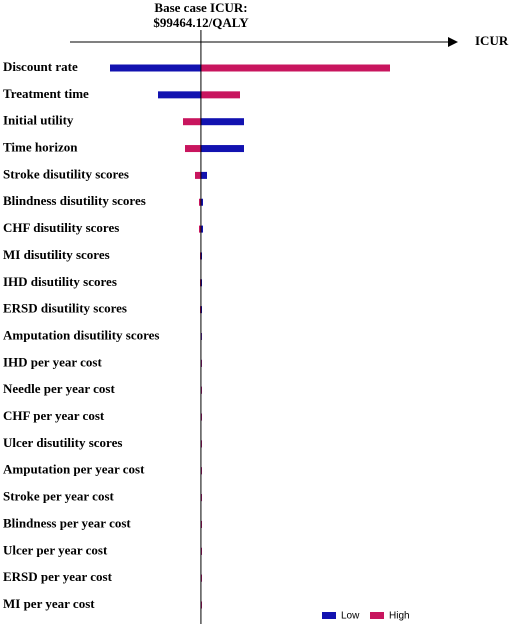 The width and height of the screenshot is (512, 624). I want to click on chart-title: Base case ICUR:, so click(200, 7).